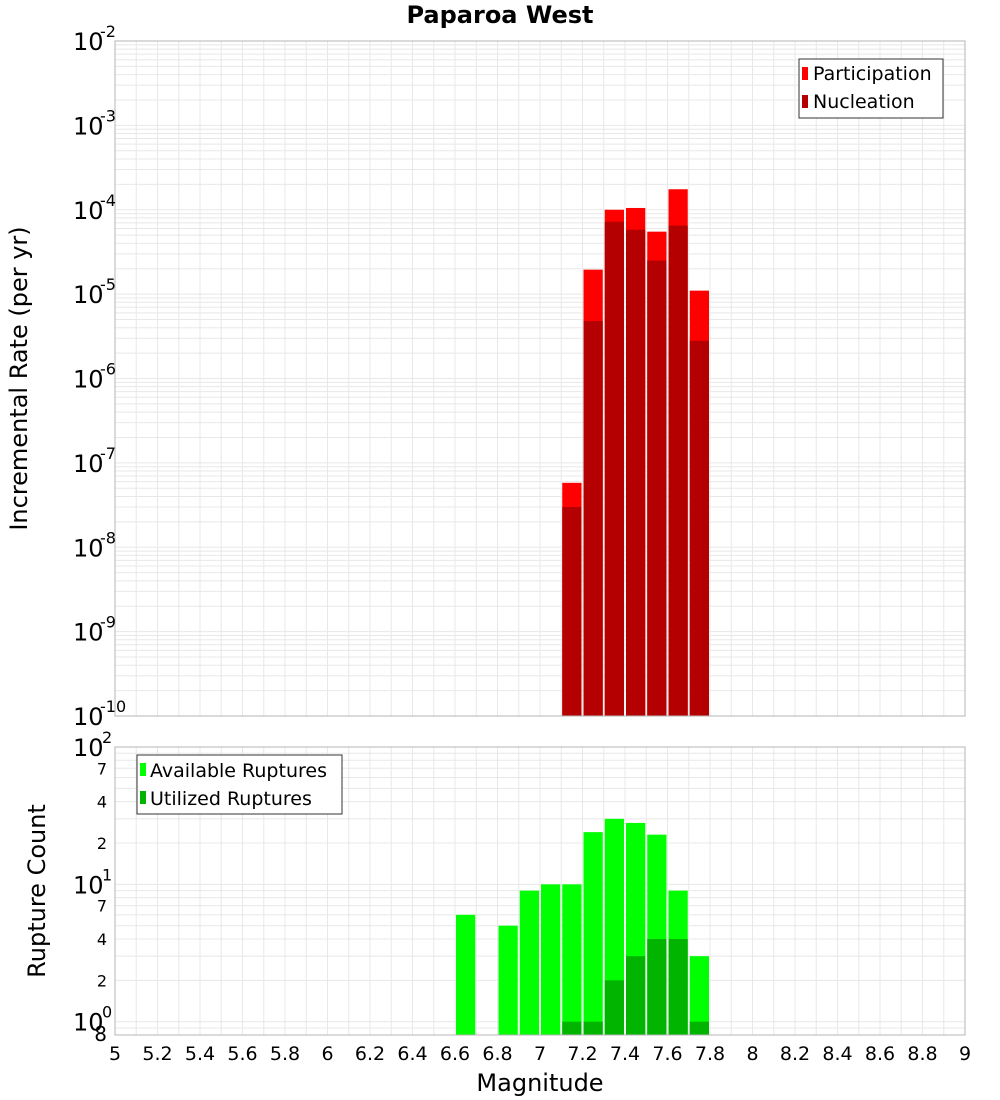  I want to click on y-tick-exponent: -6, so click(108, 369).